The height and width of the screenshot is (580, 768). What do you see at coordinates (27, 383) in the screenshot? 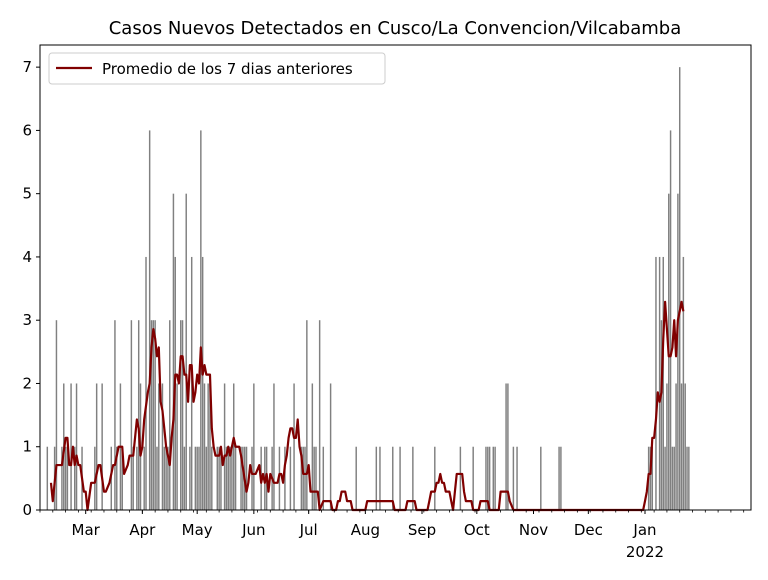
I see `y-tick-label: 2` at bounding box center [27, 383].